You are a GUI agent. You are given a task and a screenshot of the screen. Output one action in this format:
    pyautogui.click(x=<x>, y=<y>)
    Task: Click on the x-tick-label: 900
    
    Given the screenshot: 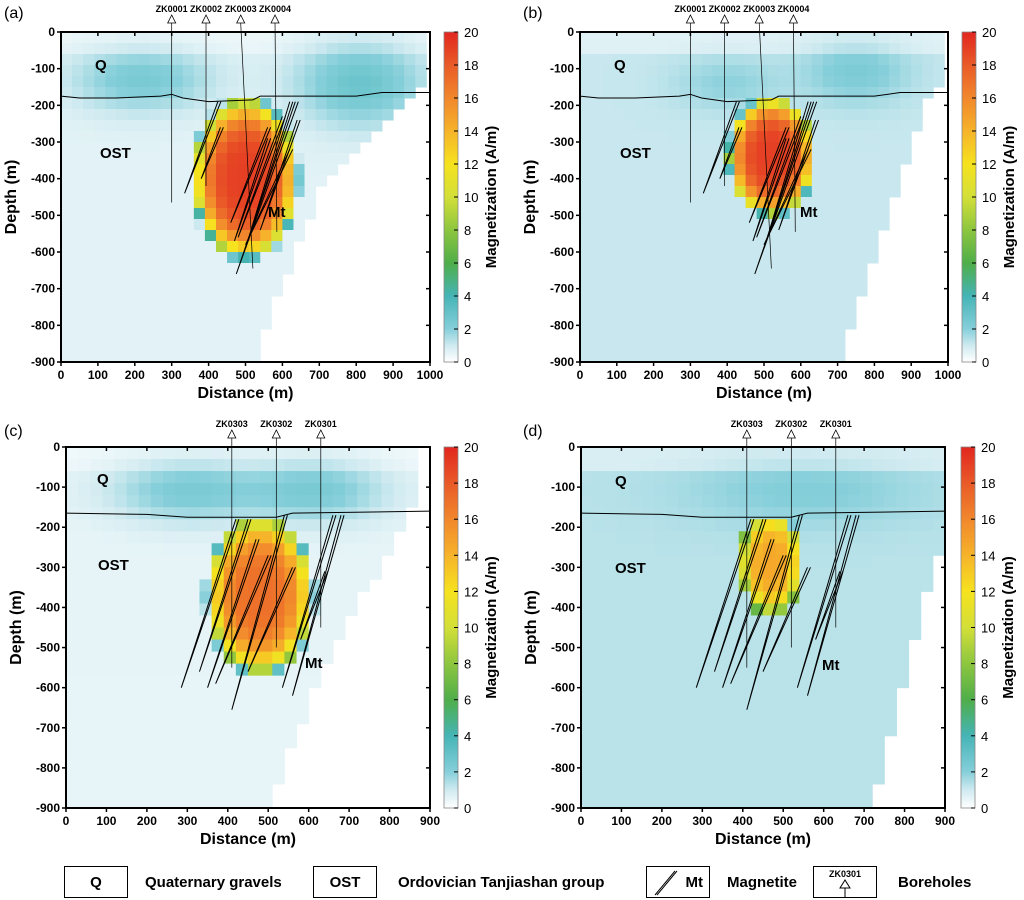 What is the action you would take?
    pyautogui.click(x=393, y=375)
    